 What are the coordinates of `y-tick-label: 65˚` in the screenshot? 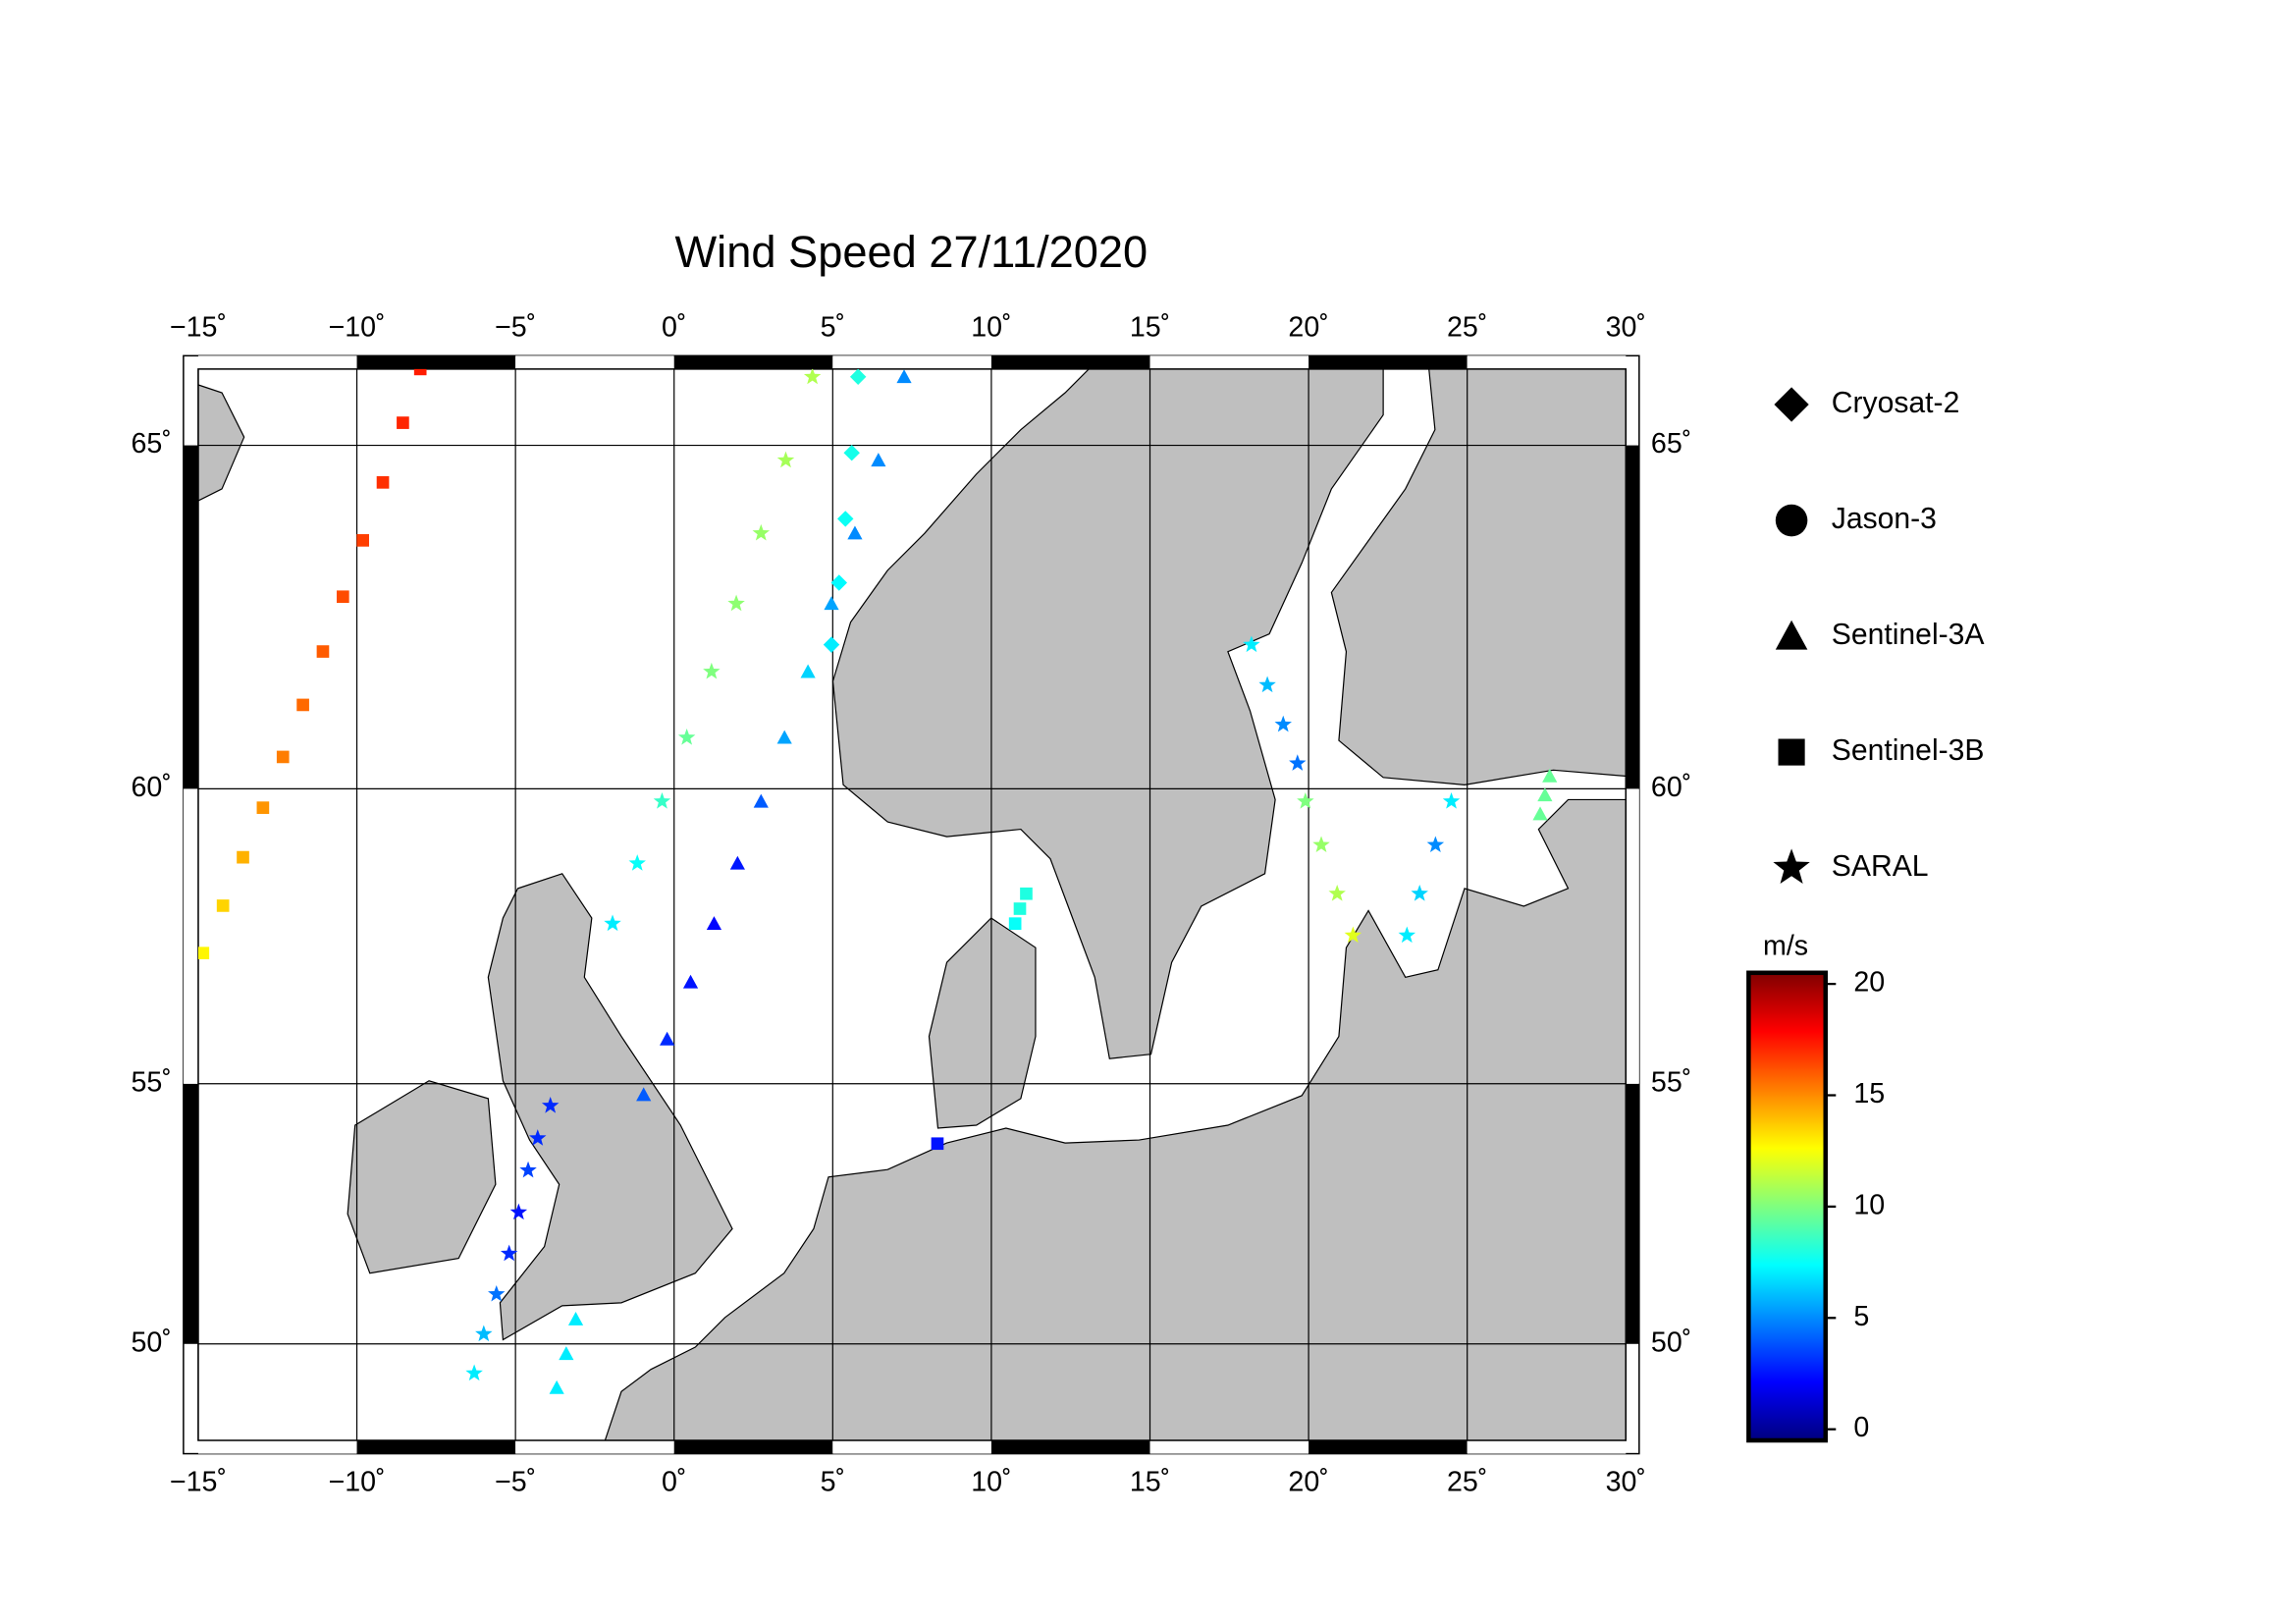 It's located at (1671, 444).